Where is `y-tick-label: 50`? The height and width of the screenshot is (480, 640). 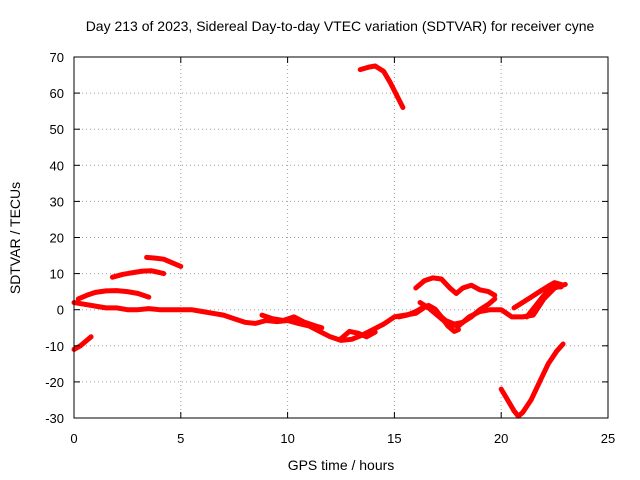 y-tick-label: 50 is located at coordinates (57, 129).